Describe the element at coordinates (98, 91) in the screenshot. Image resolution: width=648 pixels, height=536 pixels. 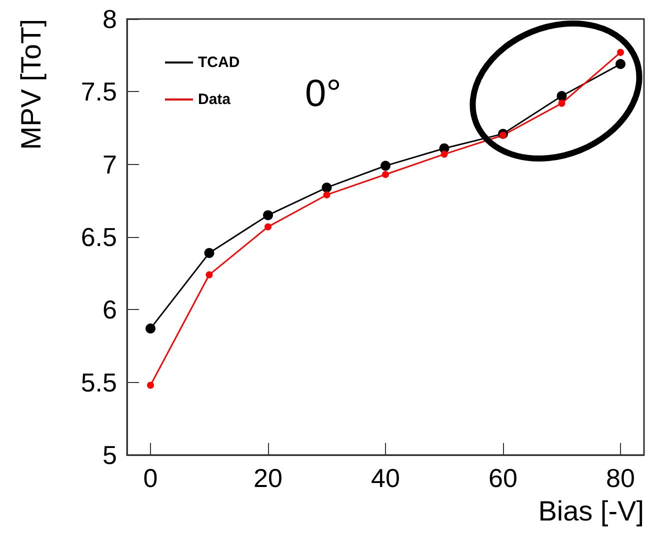
I see `y-tick-label: 7.5` at that location.